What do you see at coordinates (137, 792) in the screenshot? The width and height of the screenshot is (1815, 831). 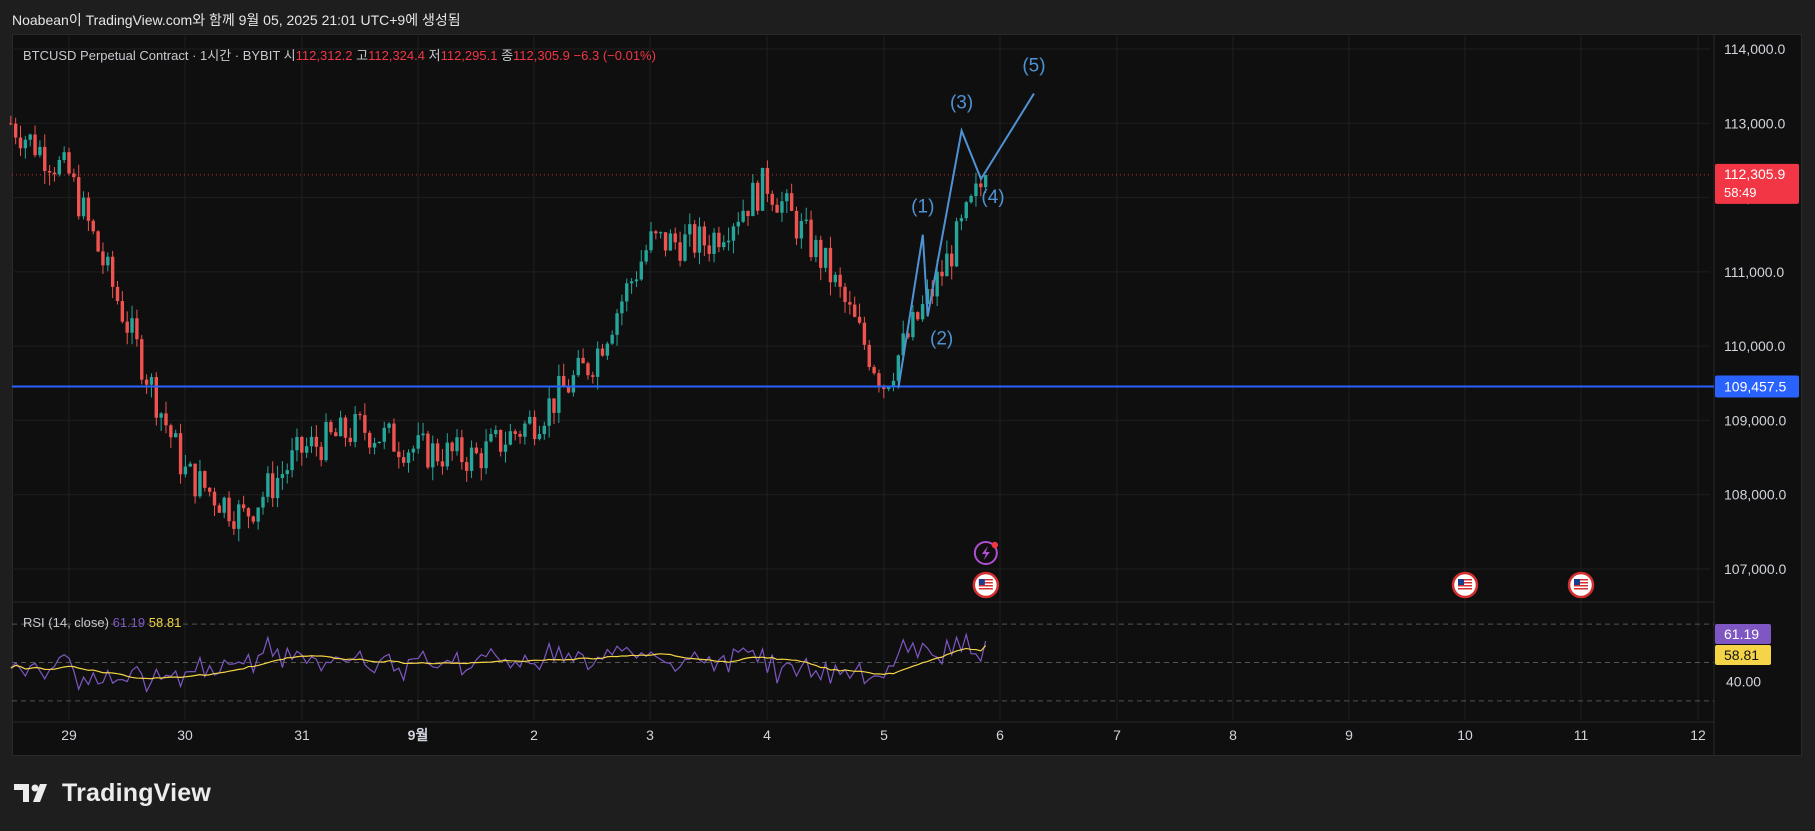 I see `brand-name: TradingView` at bounding box center [137, 792].